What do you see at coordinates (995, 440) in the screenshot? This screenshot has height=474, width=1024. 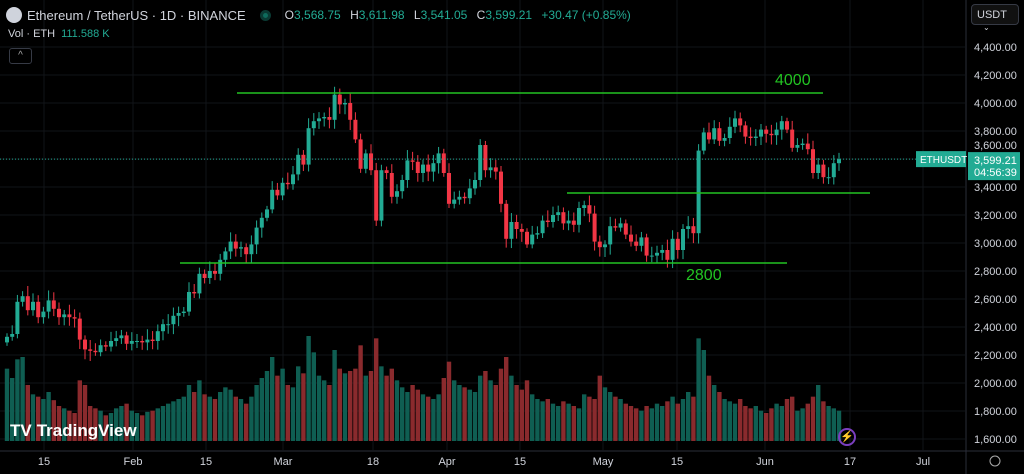 I see `y-tick-label: 1,600.00` at bounding box center [995, 440].